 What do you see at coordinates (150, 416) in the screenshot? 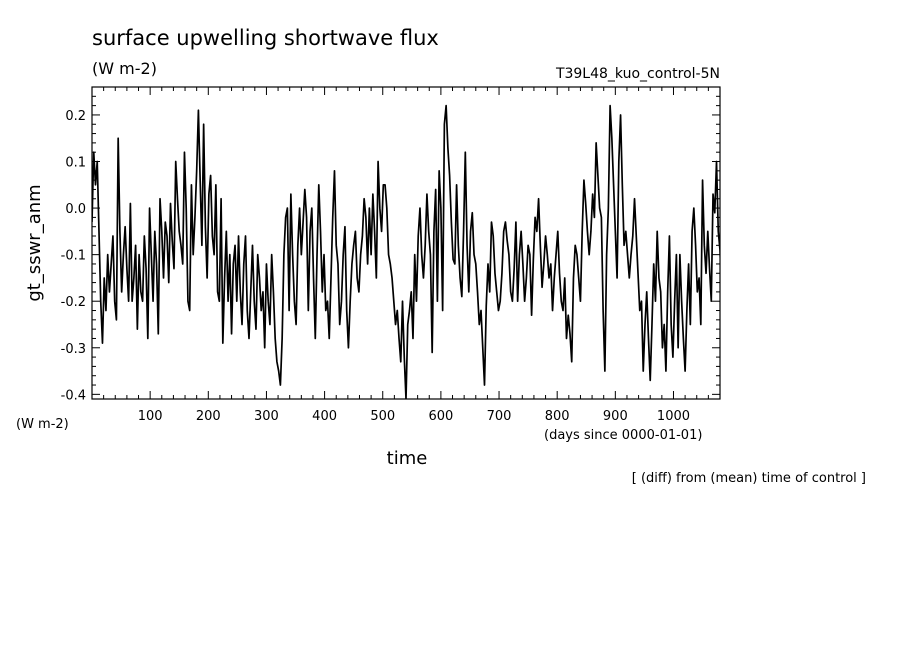
I see `x-tick-label: 100` at bounding box center [150, 416].